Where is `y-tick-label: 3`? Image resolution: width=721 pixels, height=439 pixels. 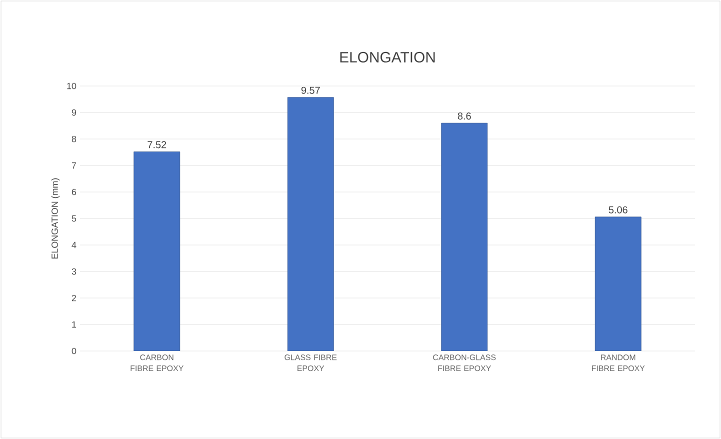
y-tick-label: 3 is located at coordinates (74, 271).